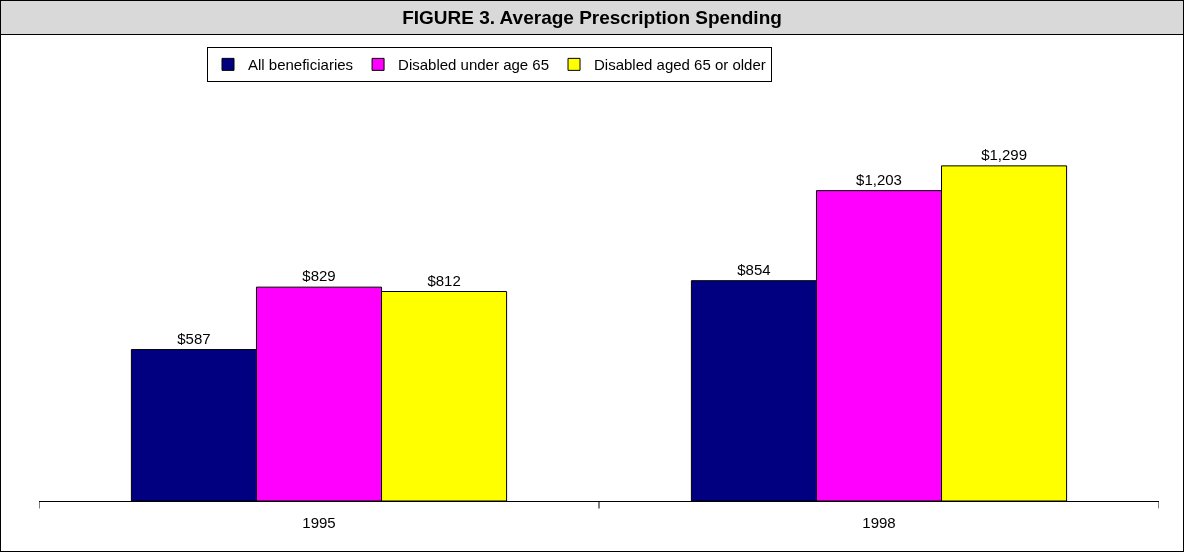 This screenshot has height=552, width=1184. I want to click on data-label: $854, so click(754, 269).